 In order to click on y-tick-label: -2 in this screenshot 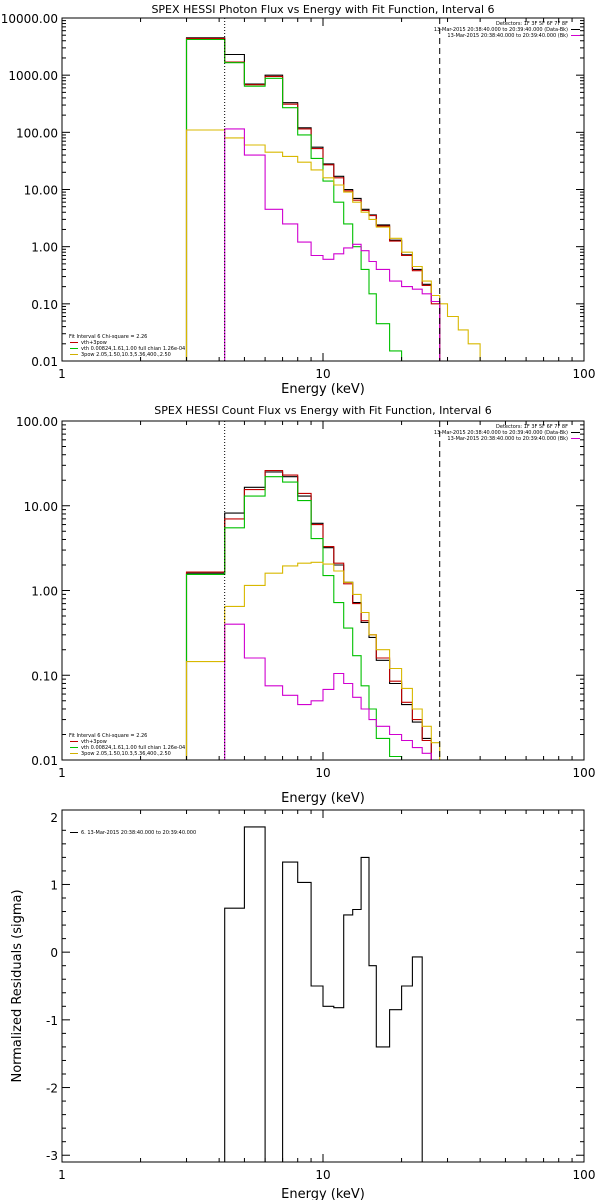, I will do `click(52, 1089)`.